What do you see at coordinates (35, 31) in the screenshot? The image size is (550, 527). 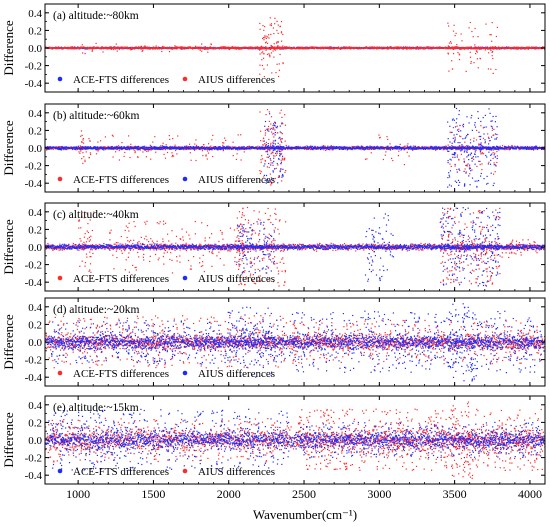 I see `y-tick-label: 0.2` at bounding box center [35, 31].